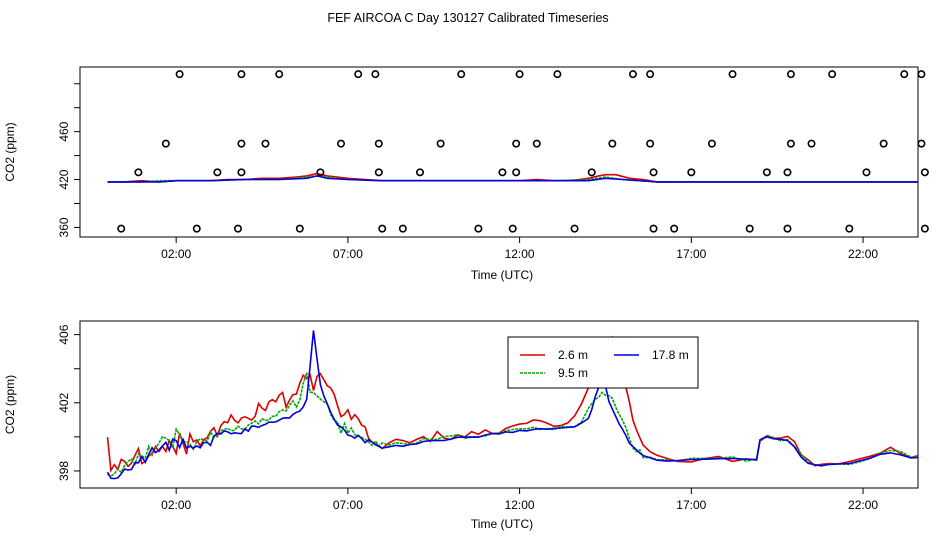 The height and width of the screenshot is (545, 936). What do you see at coordinates (670, 355) in the screenshot?
I see `legend-label: 17.8 m` at bounding box center [670, 355].